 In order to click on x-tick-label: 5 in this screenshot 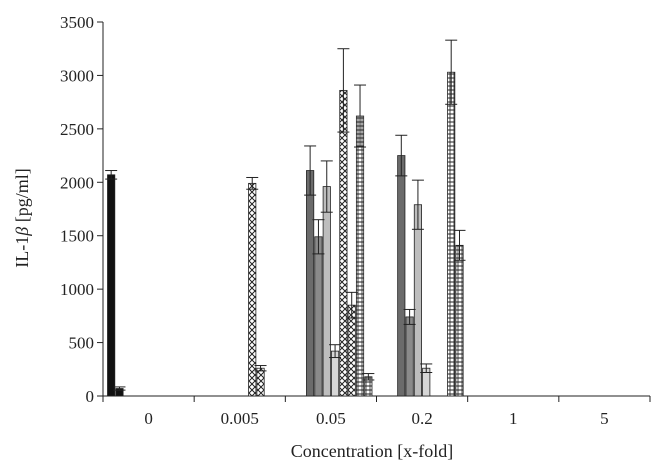, I will do `click(604, 418)`.